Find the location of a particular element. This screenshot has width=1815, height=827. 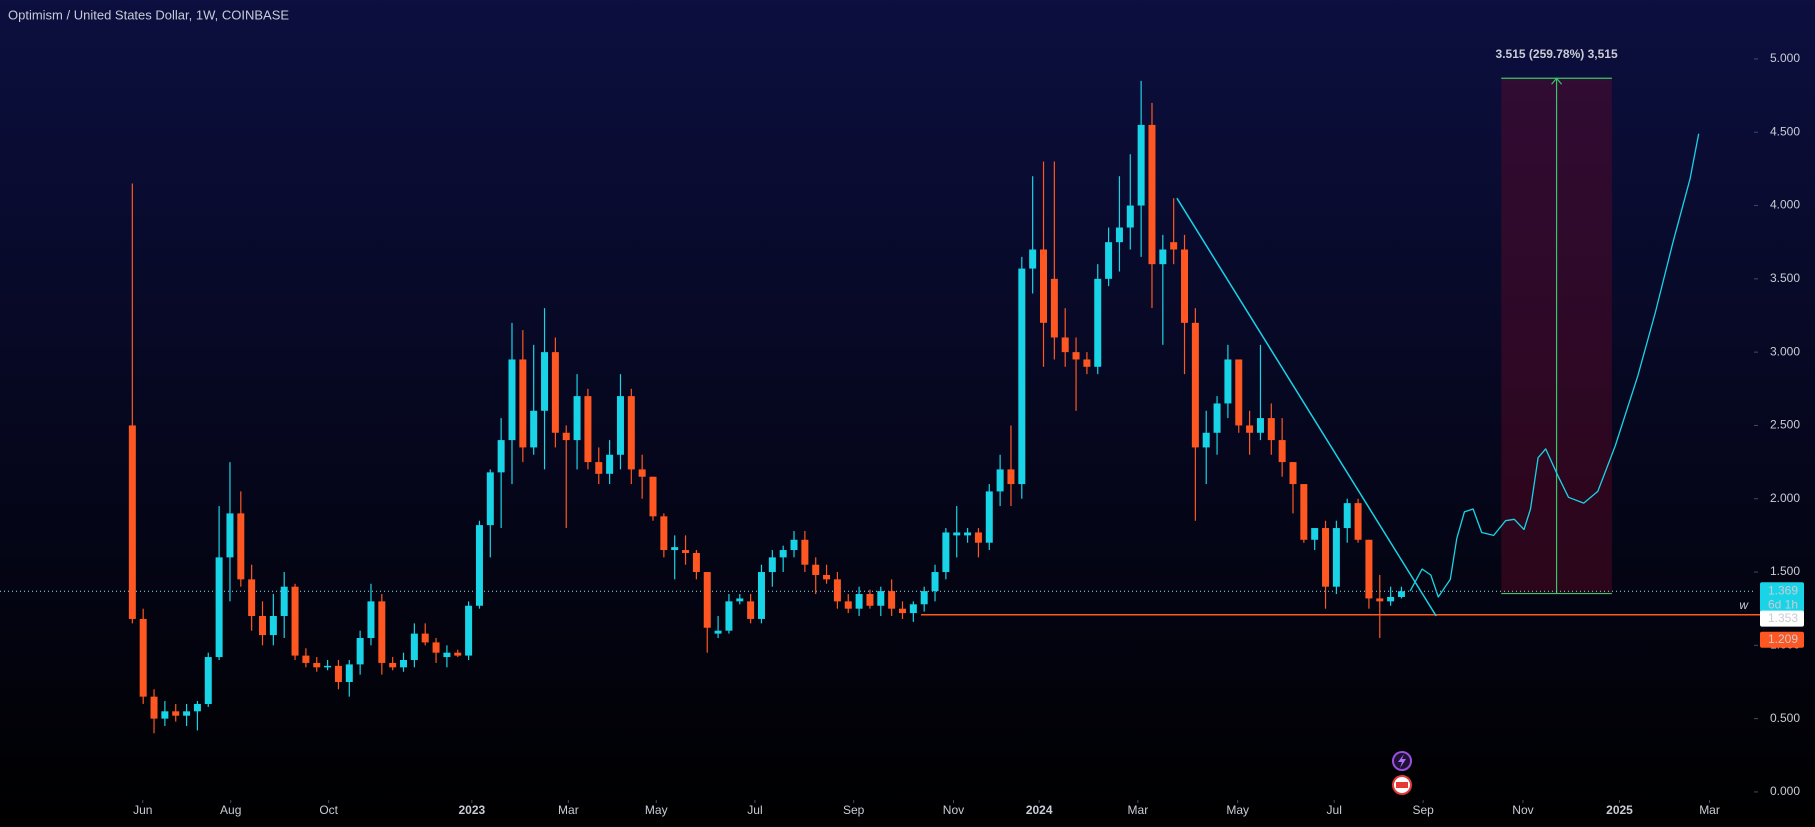

support-price-label: 1.209 is located at coordinates (1783, 639).